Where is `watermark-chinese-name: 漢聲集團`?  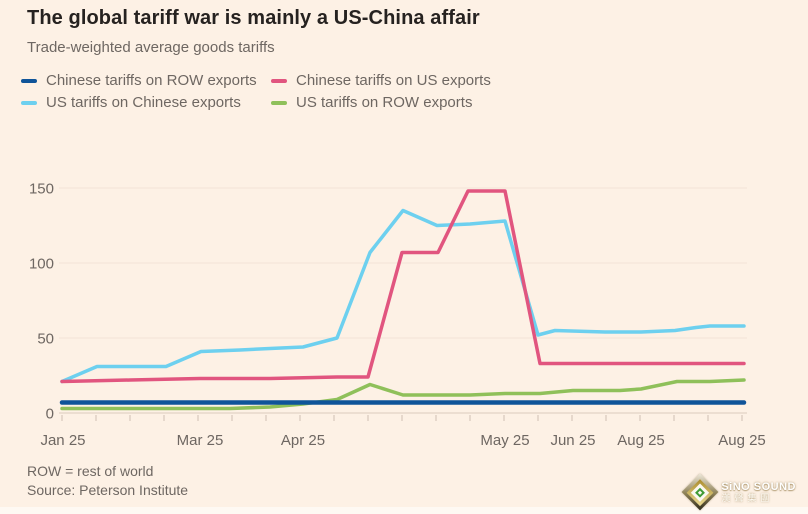
watermark-chinese-name: 漢聲集團 is located at coordinates (747, 498).